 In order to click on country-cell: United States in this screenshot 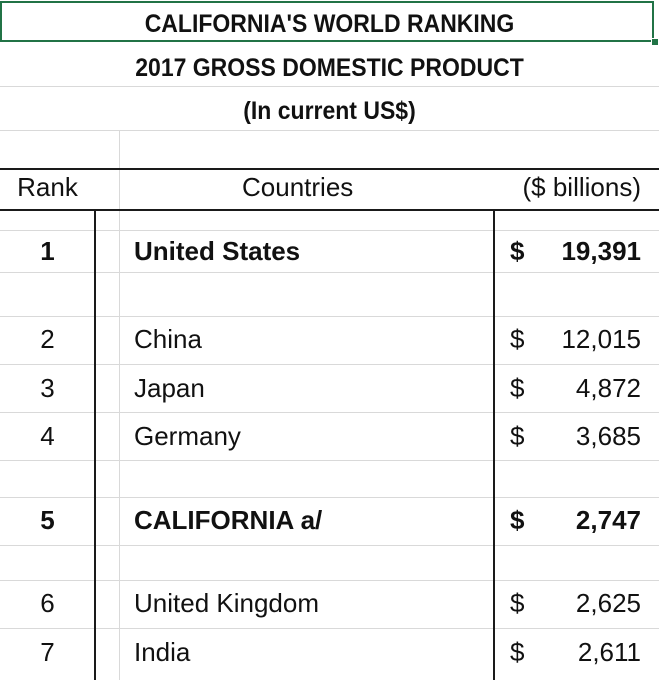, I will do `click(217, 251)`.